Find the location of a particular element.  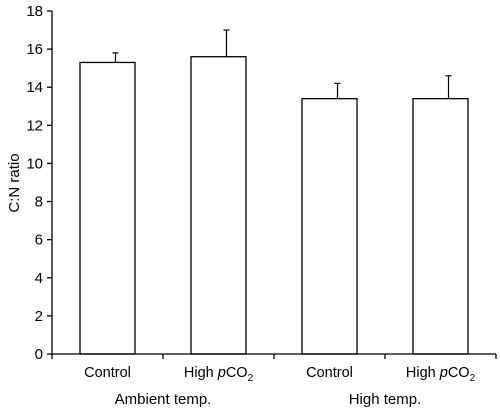

y-tick-label: 0 is located at coordinates (39, 354).